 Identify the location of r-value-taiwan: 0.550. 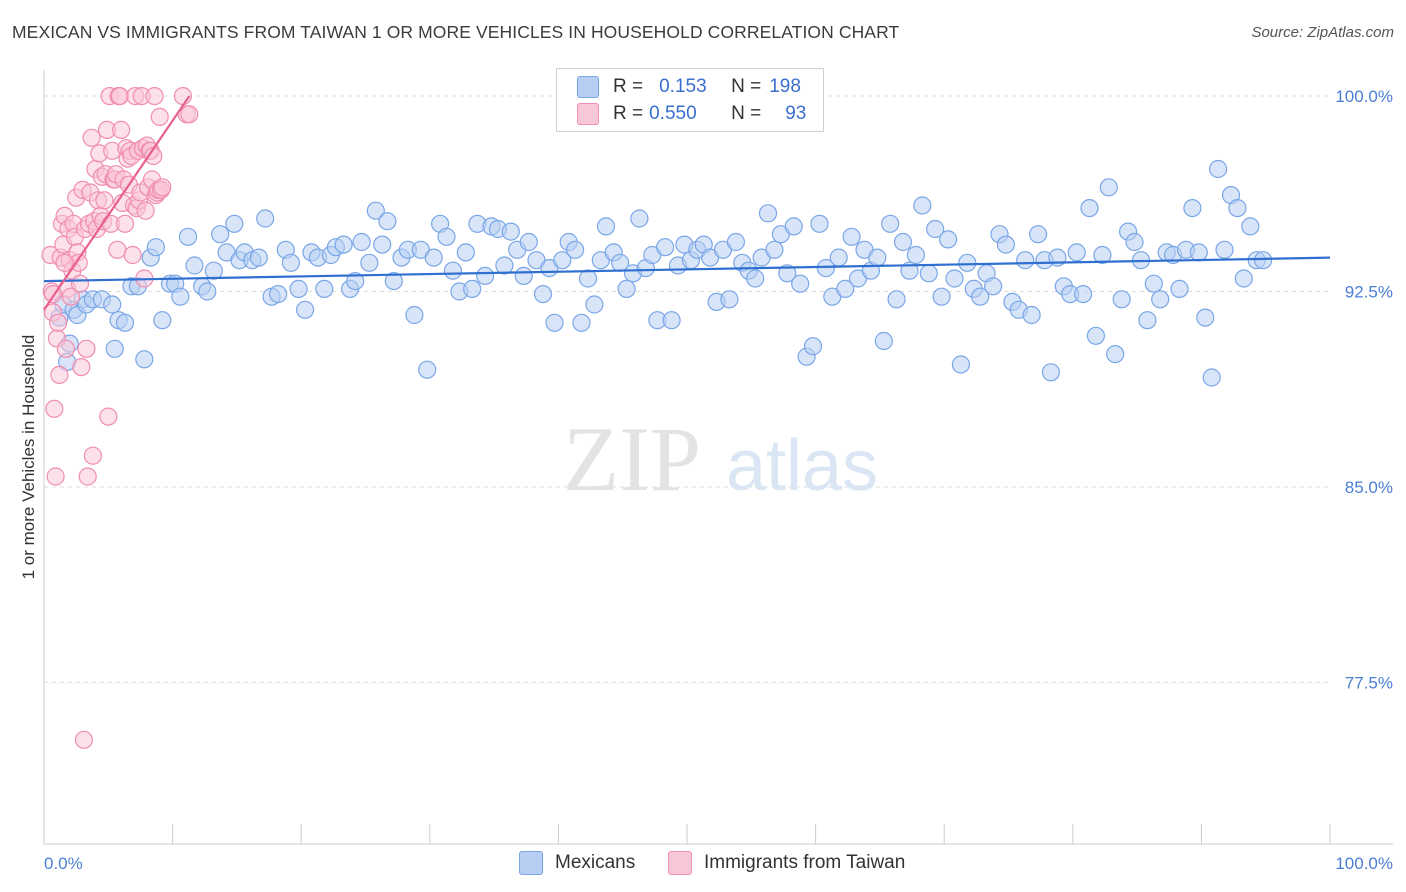
(673, 113).